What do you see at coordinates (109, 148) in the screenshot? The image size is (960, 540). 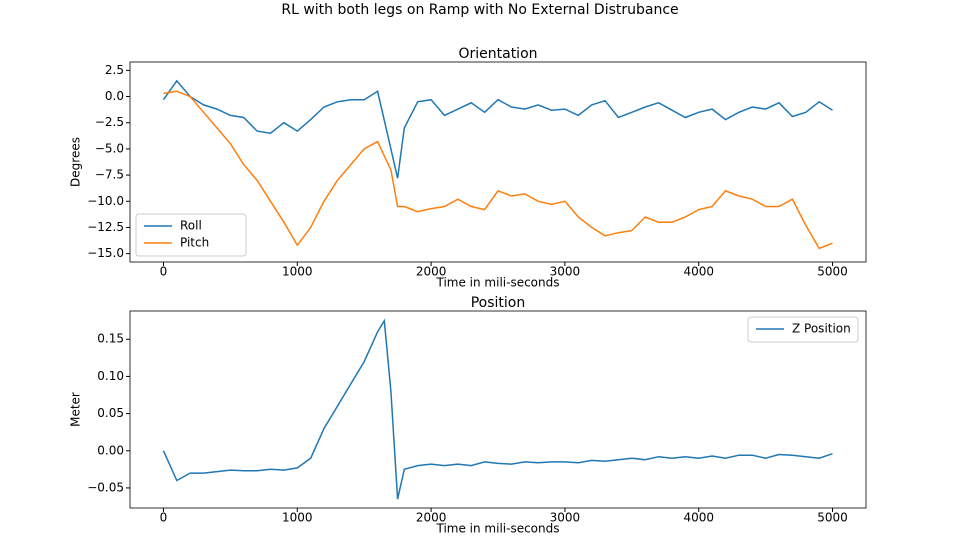 I see `y-tick-label: −5.0` at bounding box center [109, 148].